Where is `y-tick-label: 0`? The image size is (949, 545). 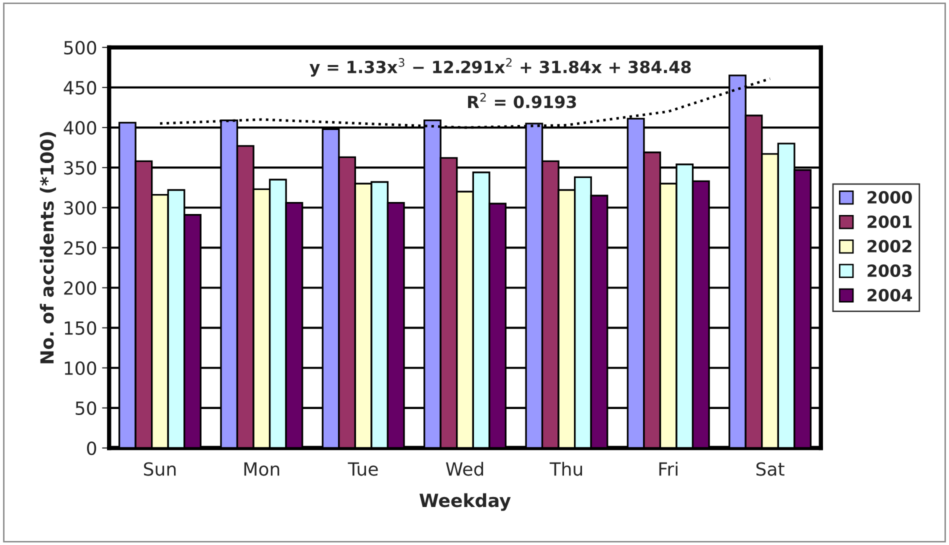 y-tick-label: 0 is located at coordinates (91, 448).